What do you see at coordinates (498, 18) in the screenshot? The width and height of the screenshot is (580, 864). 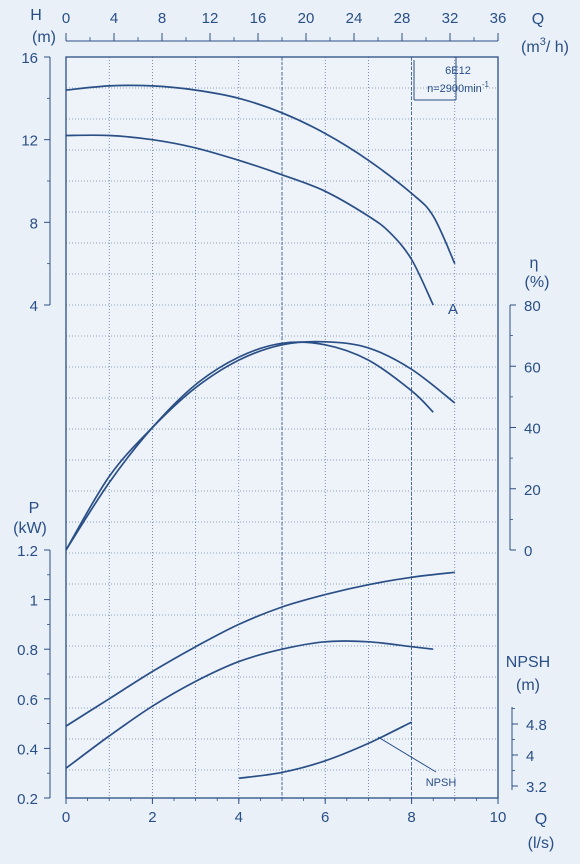 I see `top-axis-tick-label: 36` at bounding box center [498, 18].